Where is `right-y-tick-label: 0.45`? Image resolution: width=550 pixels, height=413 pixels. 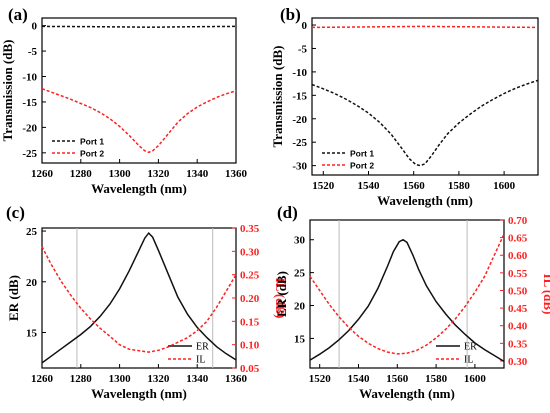
right-y-tick-label: 0.45 is located at coordinates (518, 309).